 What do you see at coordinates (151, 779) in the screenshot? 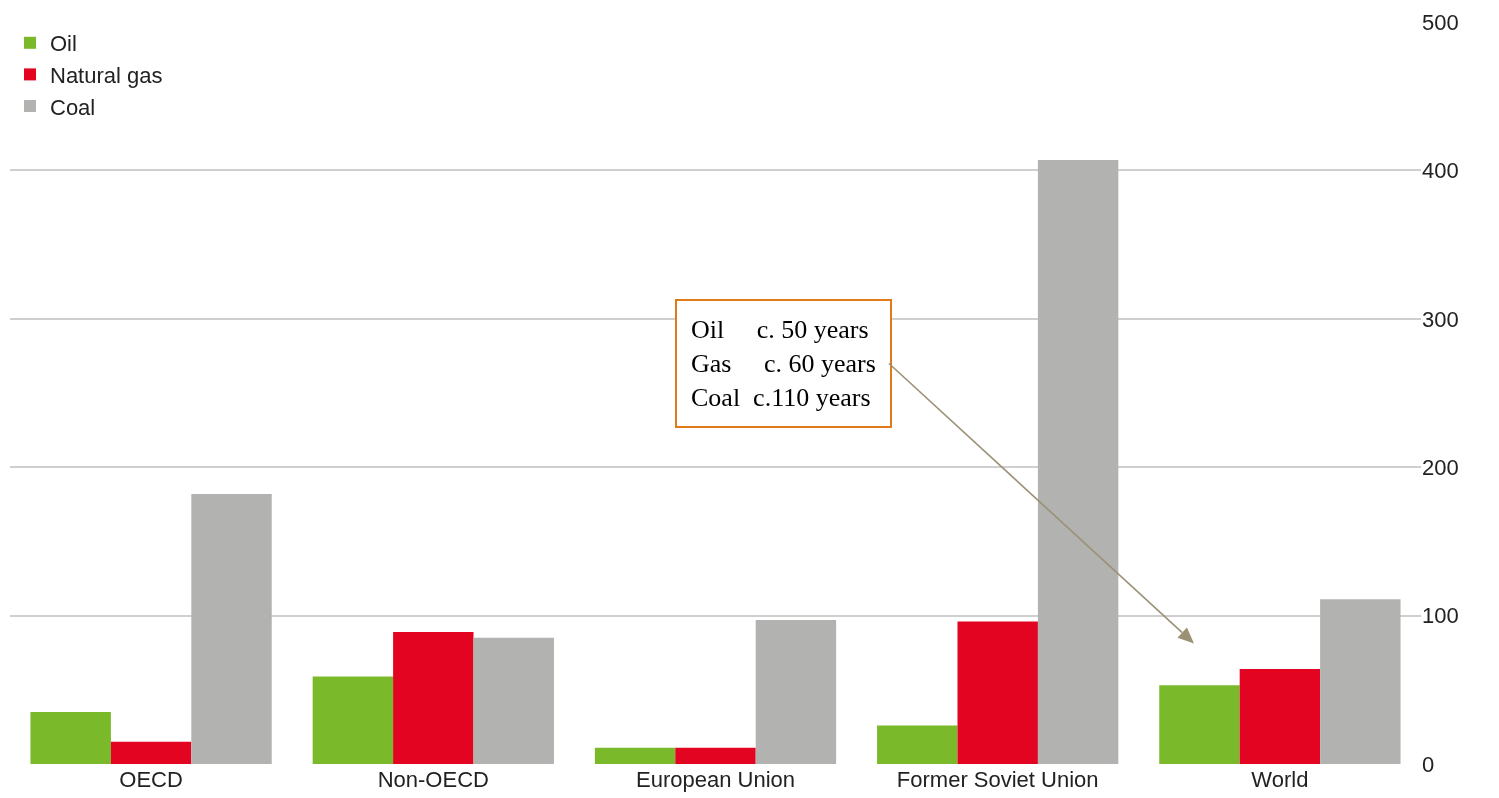
I see `x-tick-label: OECD` at bounding box center [151, 779].